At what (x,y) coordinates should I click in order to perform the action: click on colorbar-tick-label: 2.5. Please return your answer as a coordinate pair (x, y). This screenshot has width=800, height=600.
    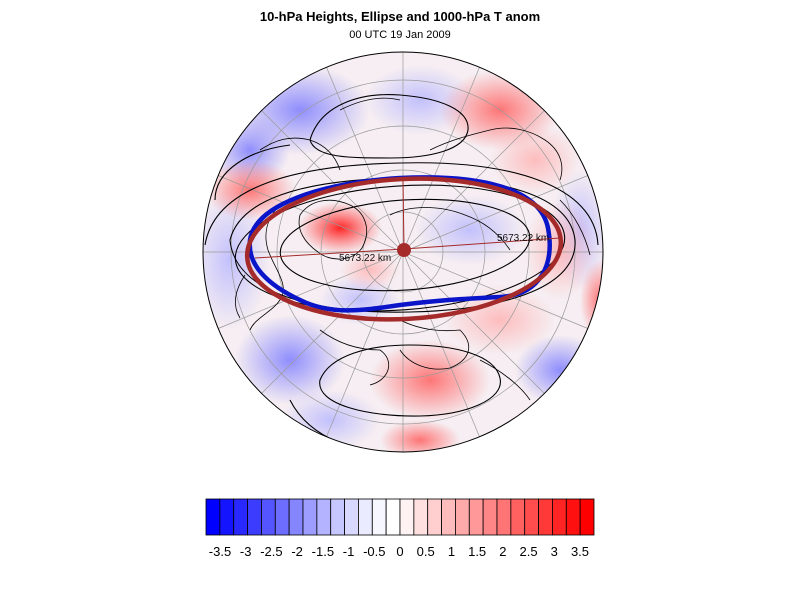
    Looking at the image, I should click on (529, 551).